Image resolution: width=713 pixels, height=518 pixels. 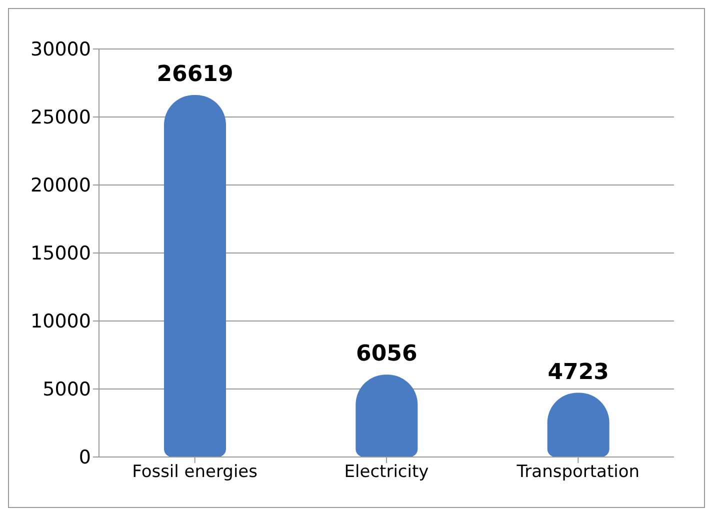 What do you see at coordinates (60, 49) in the screenshot?
I see `y-tick-label: 30000` at bounding box center [60, 49].